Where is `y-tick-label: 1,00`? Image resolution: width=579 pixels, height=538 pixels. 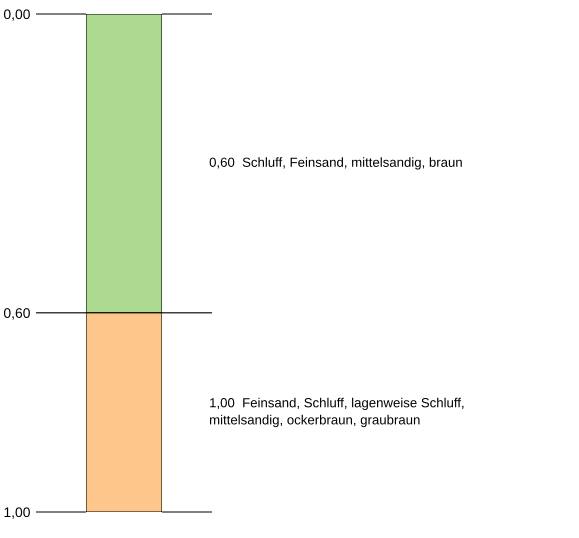
y-tick-label: 1,00 is located at coordinates (17, 513).